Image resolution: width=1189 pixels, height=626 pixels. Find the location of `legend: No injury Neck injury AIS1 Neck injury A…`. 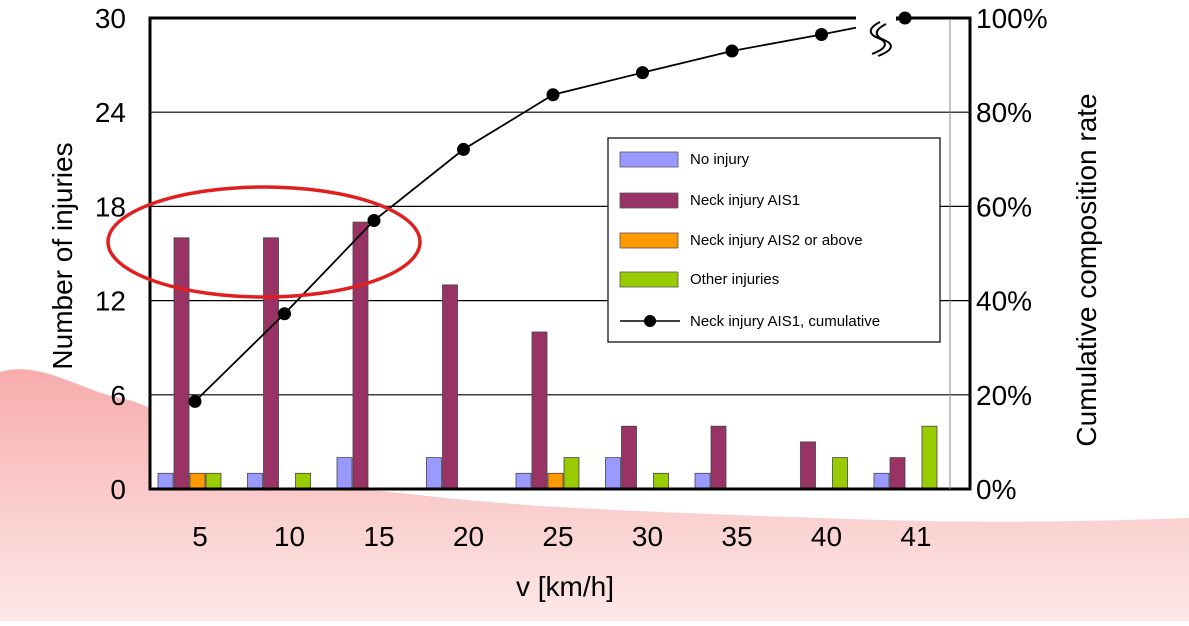

legend: No injury Neck injury AIS1 Neck injury A… is located at coordinates (774, 240).